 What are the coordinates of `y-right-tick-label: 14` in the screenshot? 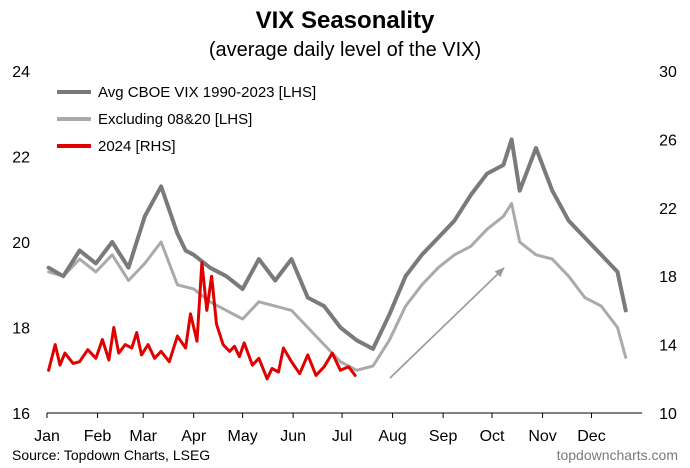 It's located at (668, 346).